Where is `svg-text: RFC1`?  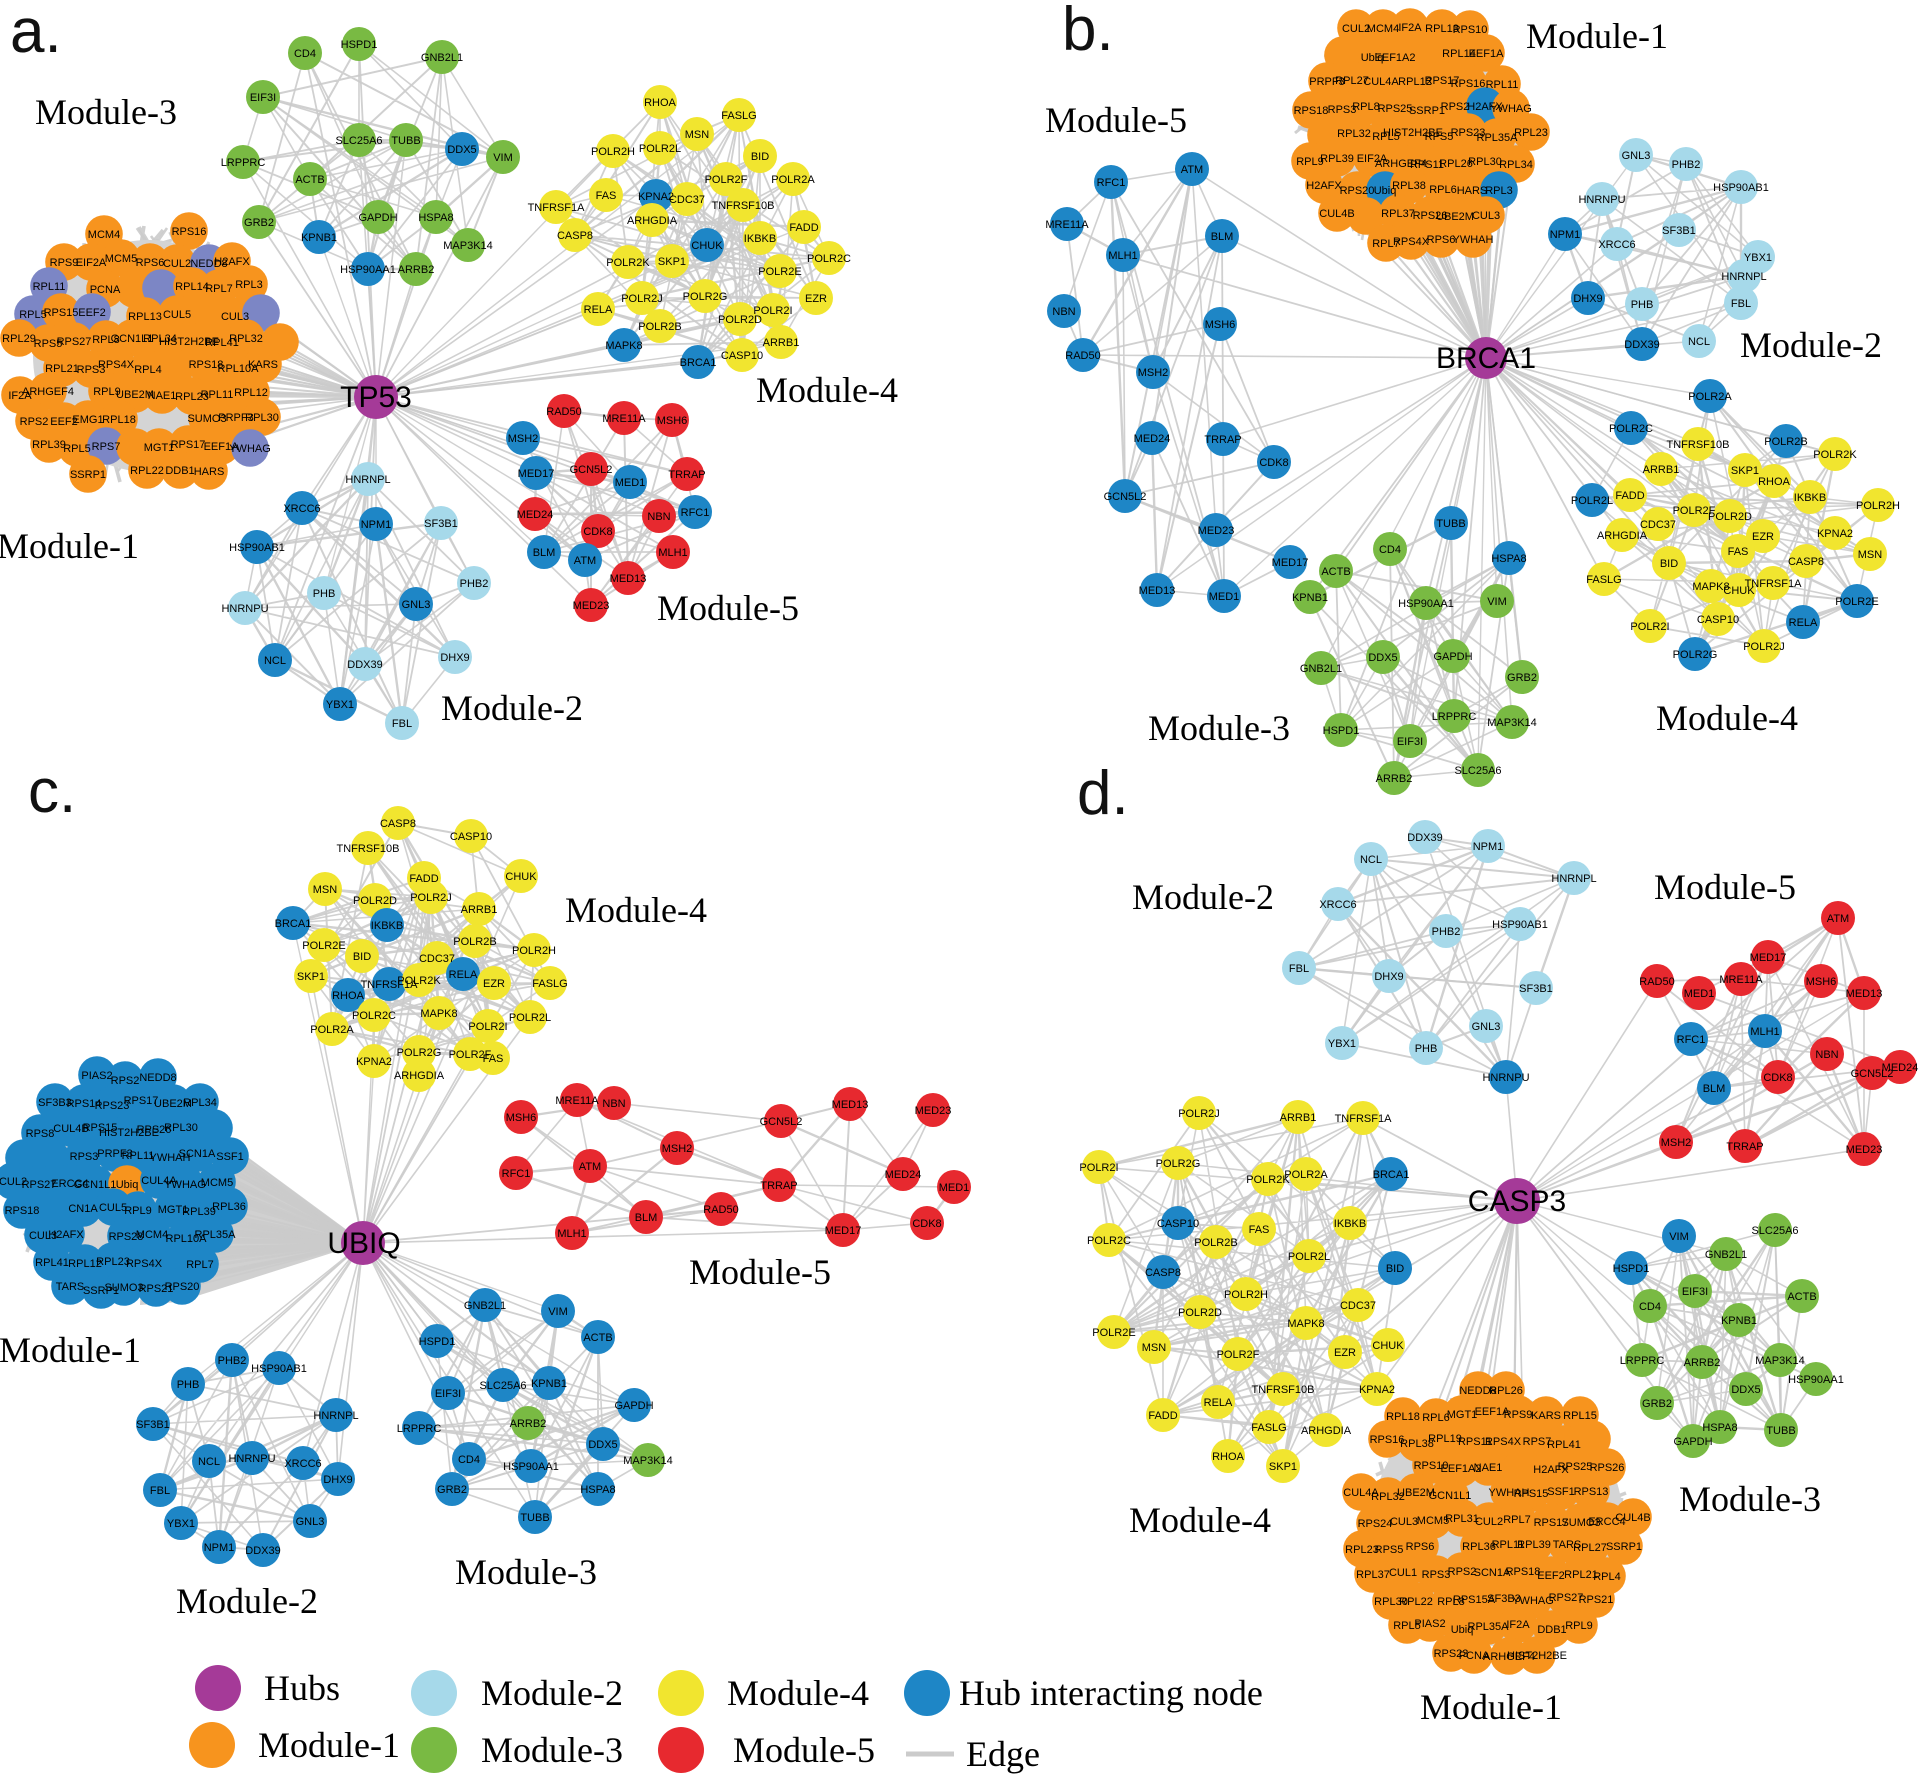 svg-text: RFC1 is located at coordinates (1691, 1040).